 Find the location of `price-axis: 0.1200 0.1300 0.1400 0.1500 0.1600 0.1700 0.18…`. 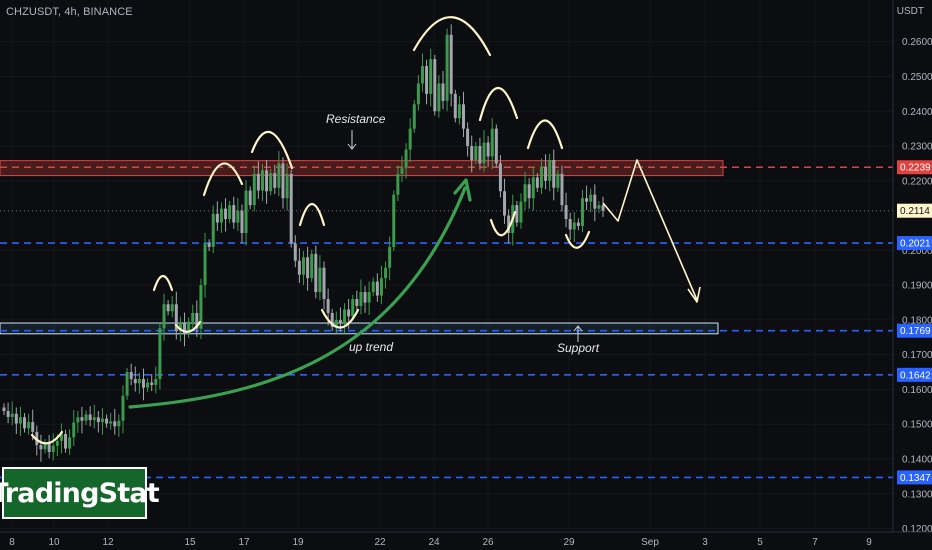

price-axis: 0.1200 0.1300 0.1400 0.1500 0.1600 0.1700 0.18… is located at coordinates (912, 267).